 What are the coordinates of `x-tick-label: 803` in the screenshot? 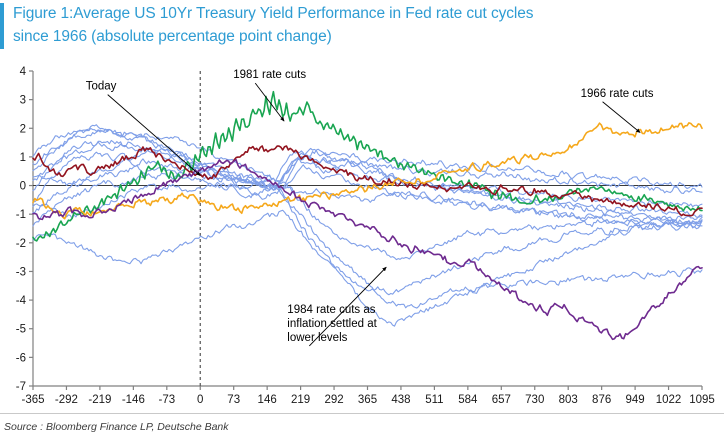 It's located at (568, 400).